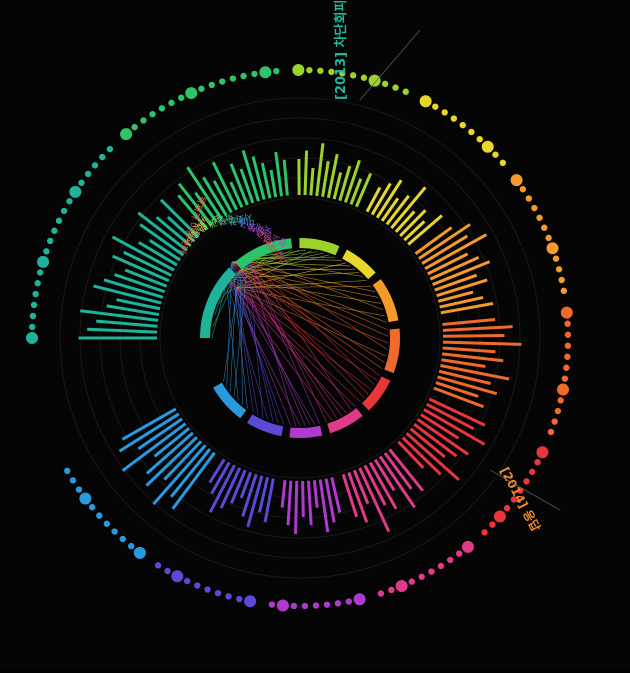  I want to click on ring-arc-deep-orange, so click(392, 350).